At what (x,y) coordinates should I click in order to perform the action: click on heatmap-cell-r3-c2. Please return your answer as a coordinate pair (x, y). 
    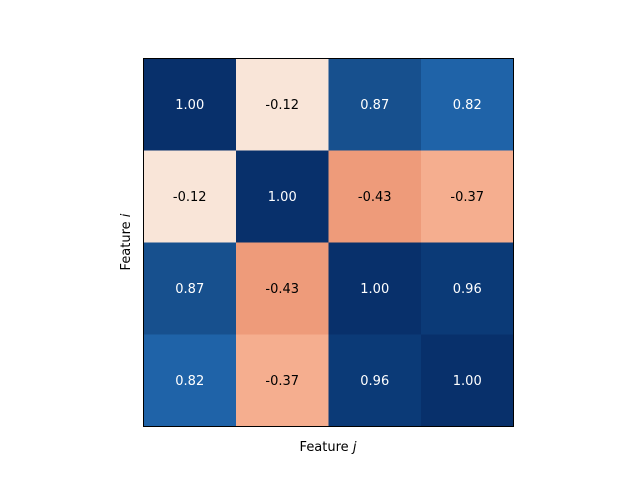
    Looking at the image, I should click on (375, 380).